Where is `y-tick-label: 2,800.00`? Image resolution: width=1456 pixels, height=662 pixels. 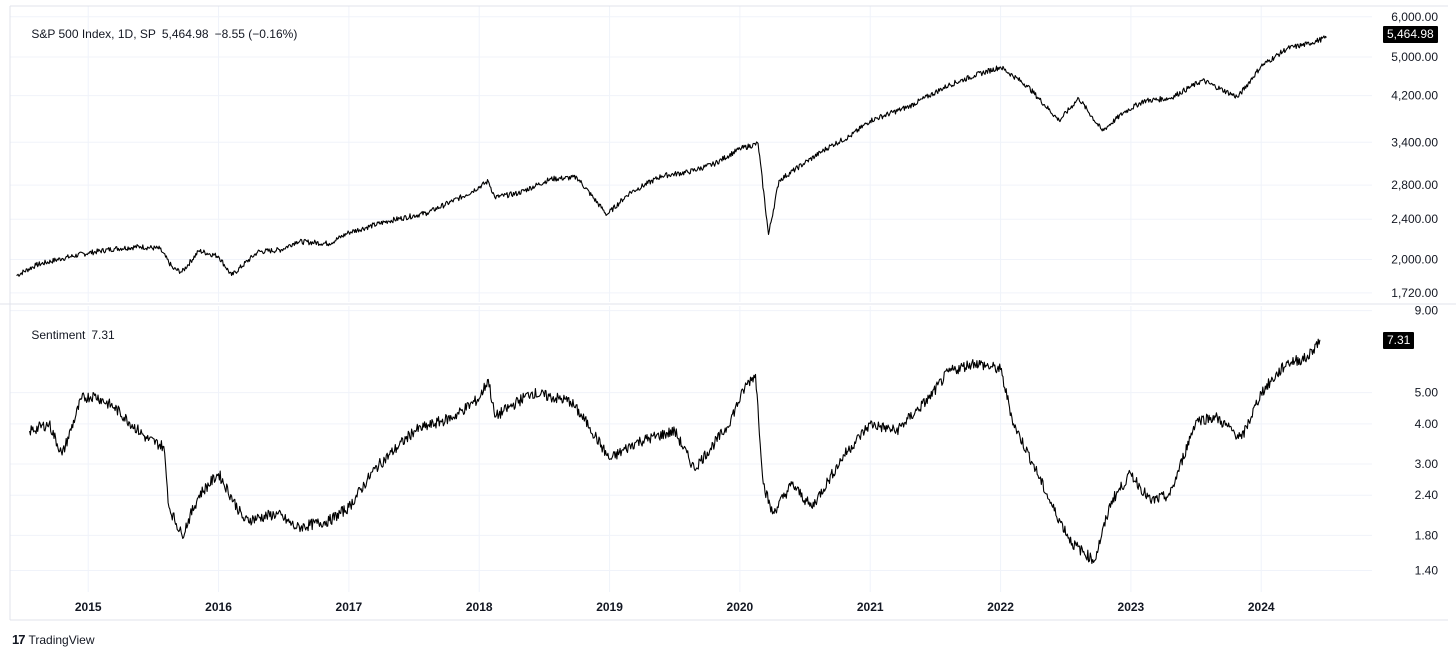
y-tick-label: 2,800.00 is located at coordinates (1414, 185).